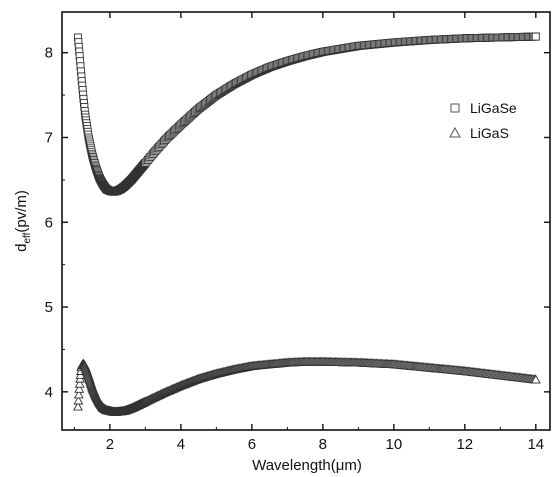  I want to click on series-ligas, so click(307, 386).